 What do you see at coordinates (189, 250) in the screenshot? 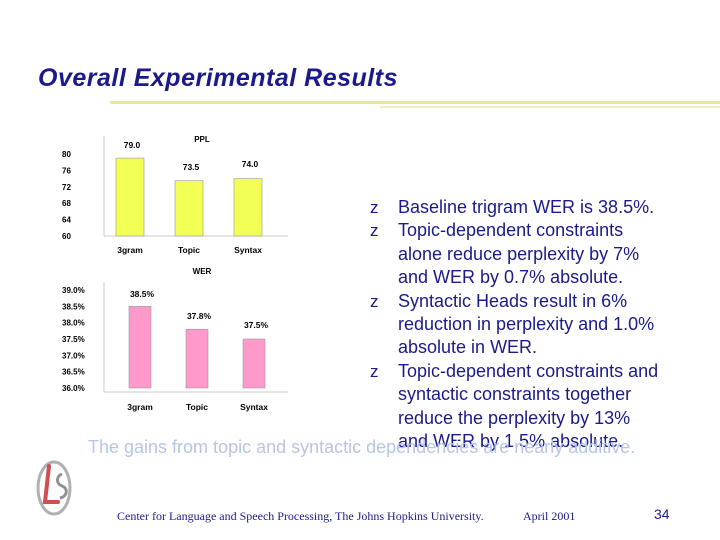
I see `ppl-category-label: Topic` at bounding box center [189, 250].